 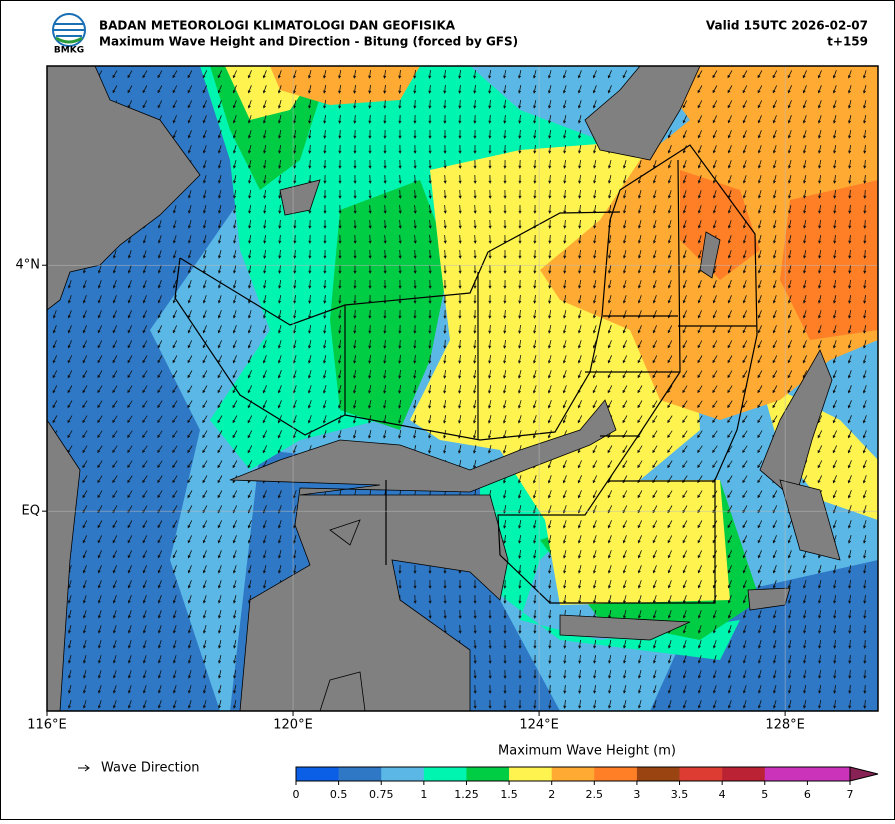 I want to click on x-tick-label: 116°E, so click(x=47, y=725).